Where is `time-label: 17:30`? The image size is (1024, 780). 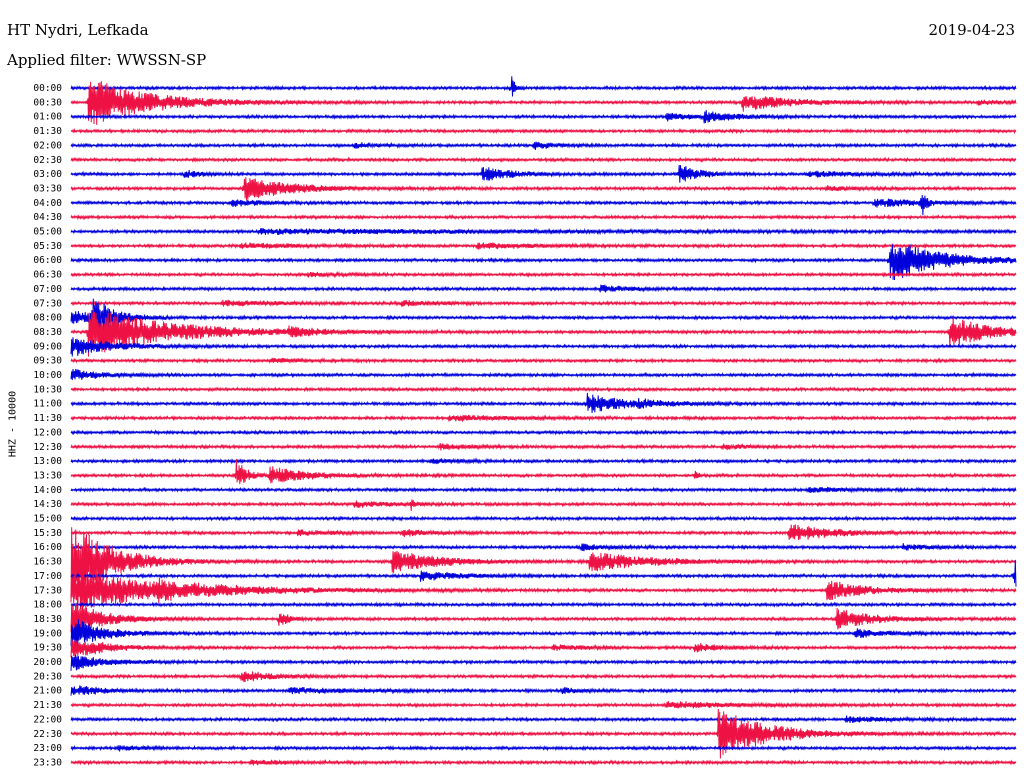
time-label: 17:30 is located at coordinates (47, 590).